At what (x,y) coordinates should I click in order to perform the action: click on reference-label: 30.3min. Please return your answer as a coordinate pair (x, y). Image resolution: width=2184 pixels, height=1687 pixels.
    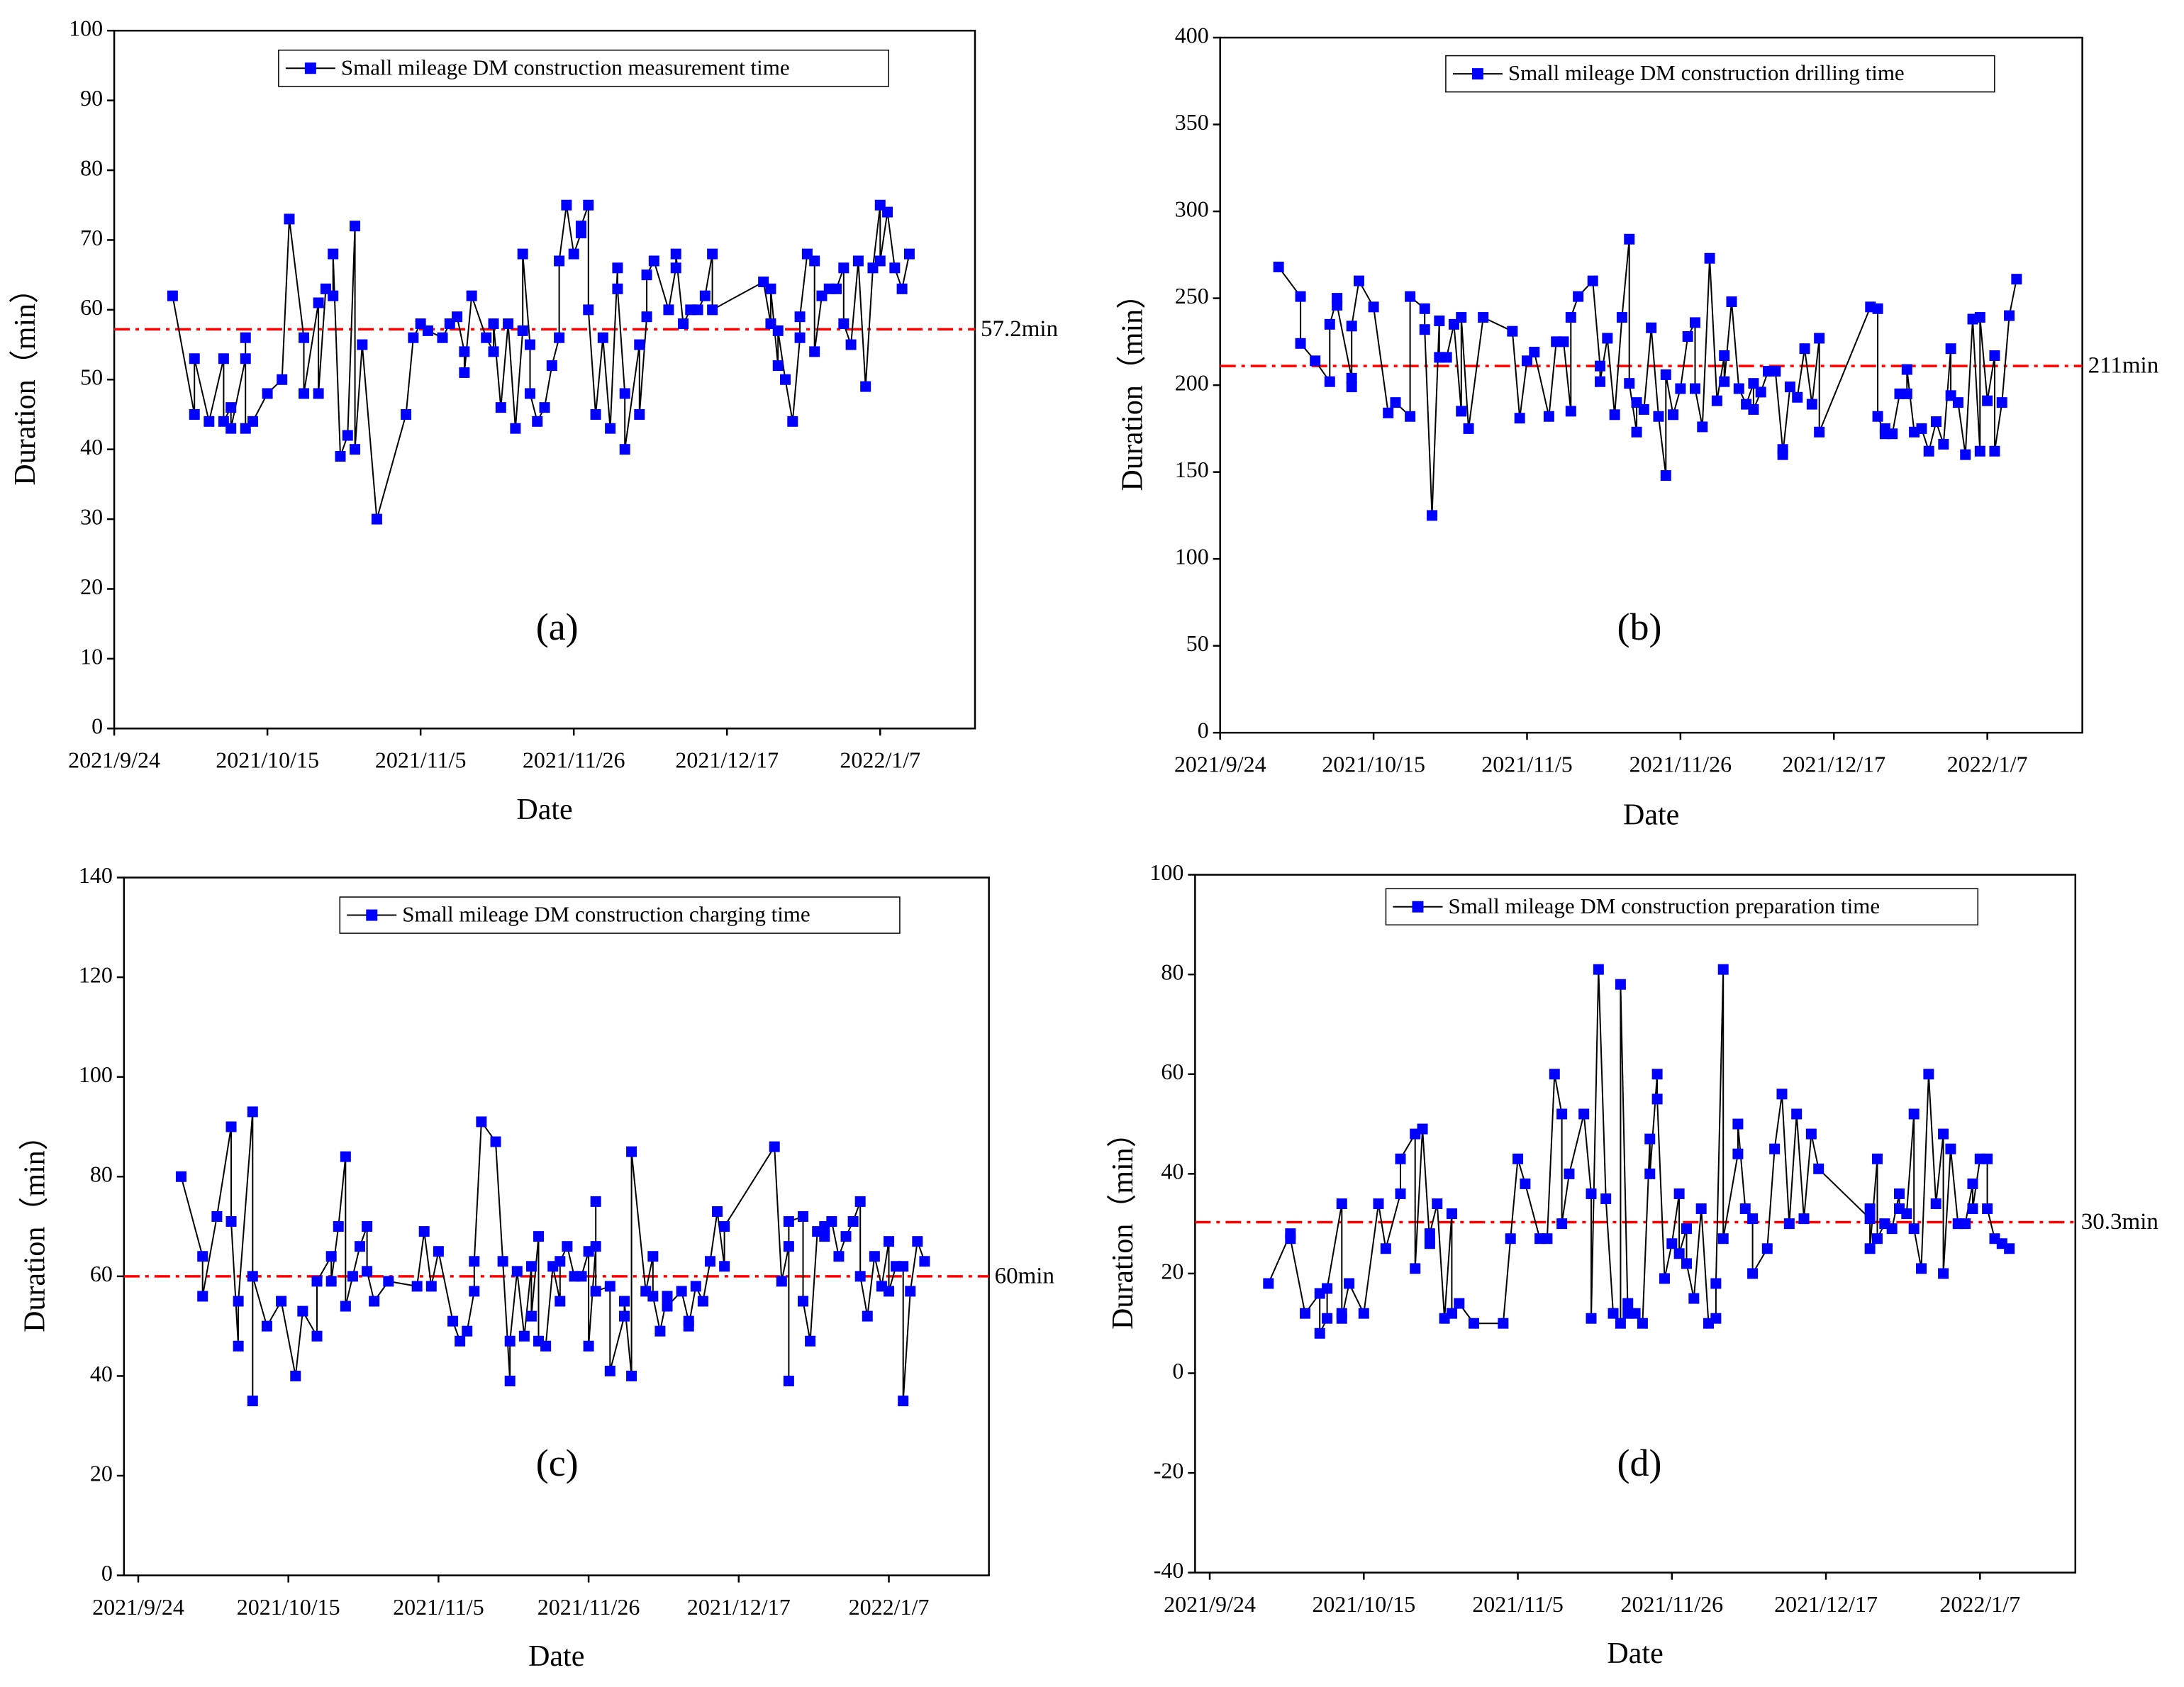
    Looking at the image, I should click on (2120, 1222).